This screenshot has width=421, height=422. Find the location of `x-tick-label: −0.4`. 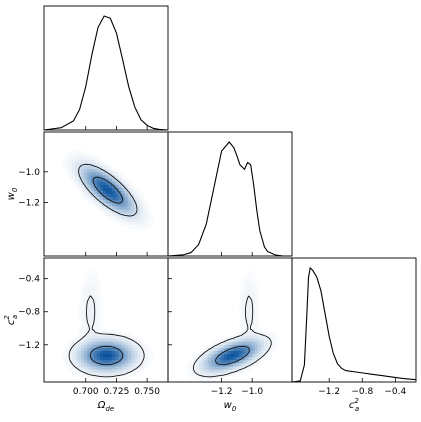

x-tick-label: −0.4 is located at coordinates (395, 392).